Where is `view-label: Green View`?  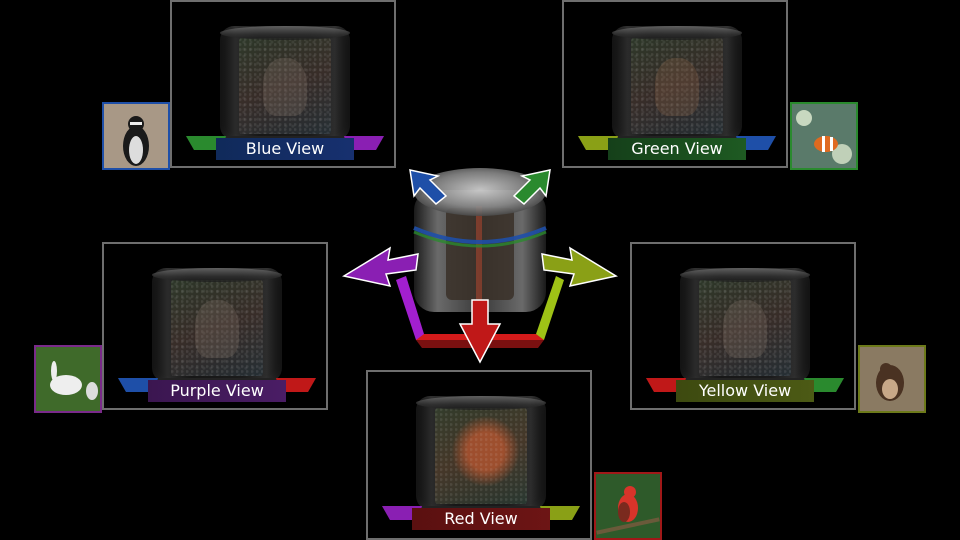
view-label: Green View is located at coordinates (677, 149).